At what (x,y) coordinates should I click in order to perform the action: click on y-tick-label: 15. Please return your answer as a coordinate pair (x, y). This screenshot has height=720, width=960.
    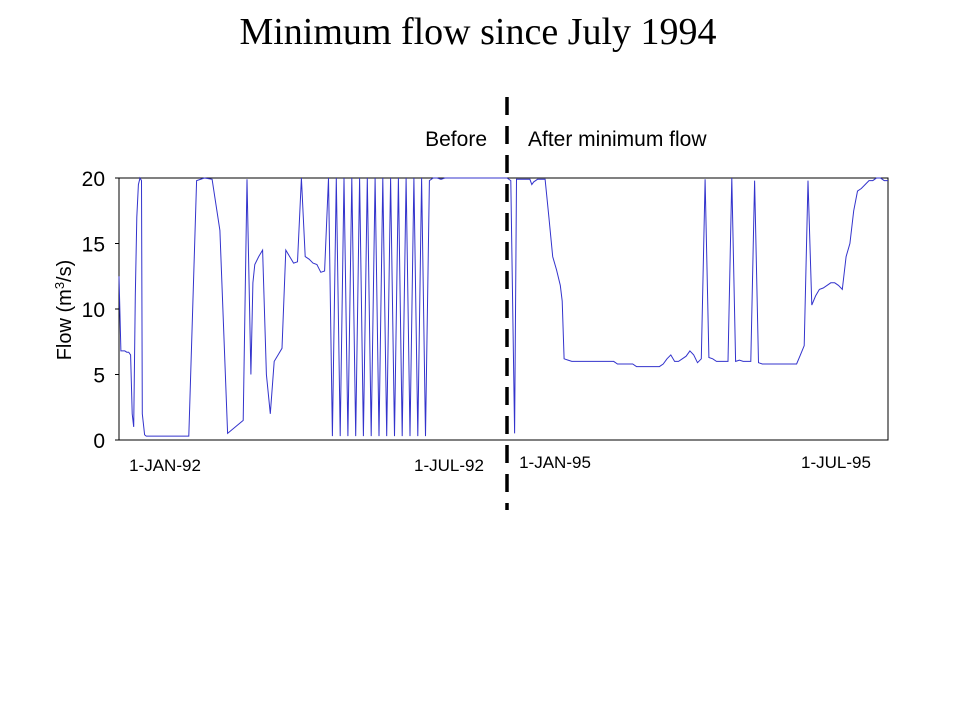
    Looking at the image, I should click on (93, 245).